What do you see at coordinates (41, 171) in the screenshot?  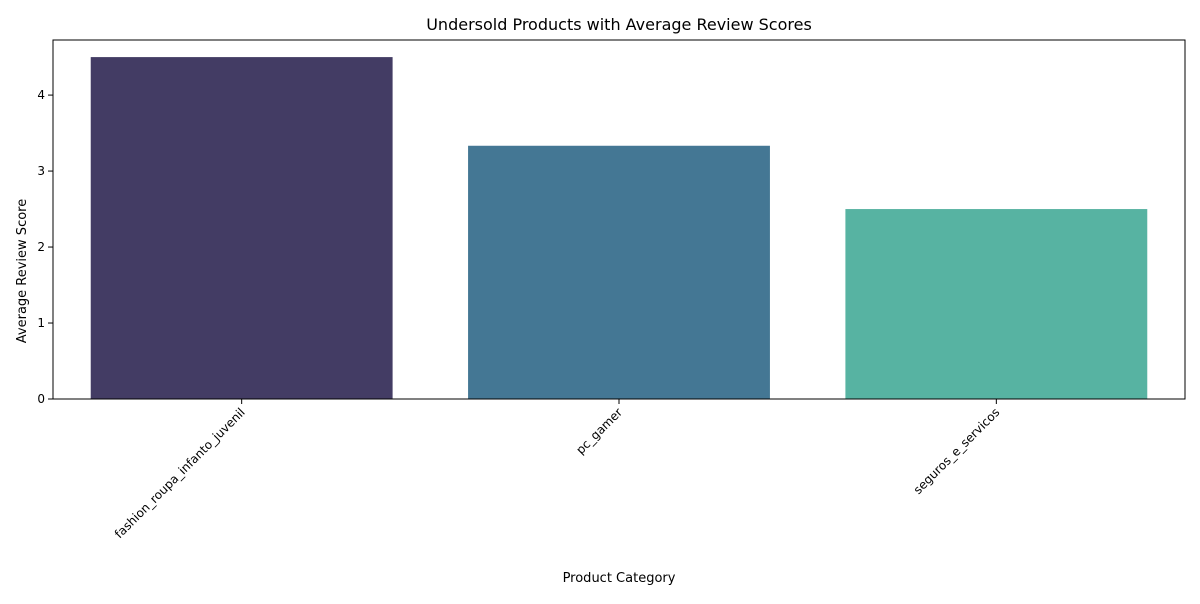 I see `y-tick-label: 3` at bounding box center [41, 171].